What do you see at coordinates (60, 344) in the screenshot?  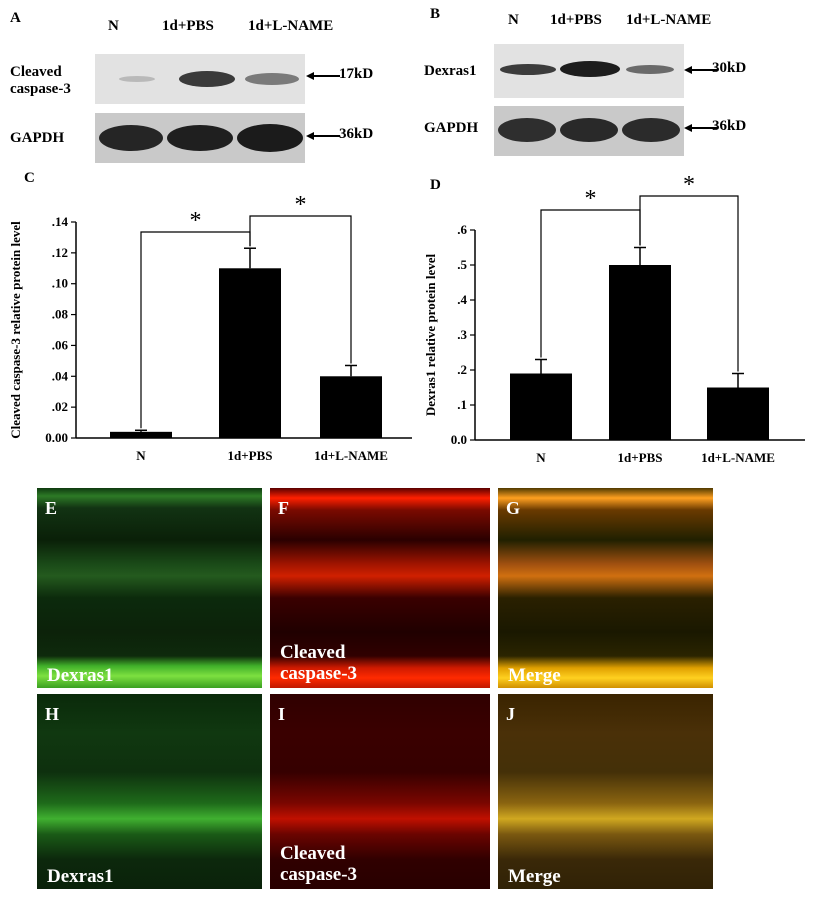 I see `y-tick-label: .06` at bounding box center [60, 344].